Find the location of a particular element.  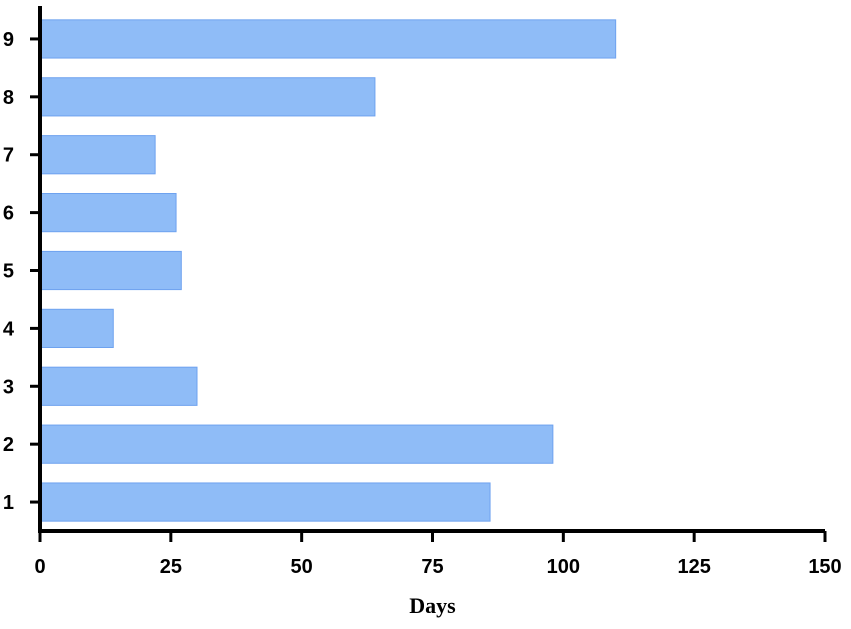

x-tick-label: 125 is located at coordinates (693, 567).